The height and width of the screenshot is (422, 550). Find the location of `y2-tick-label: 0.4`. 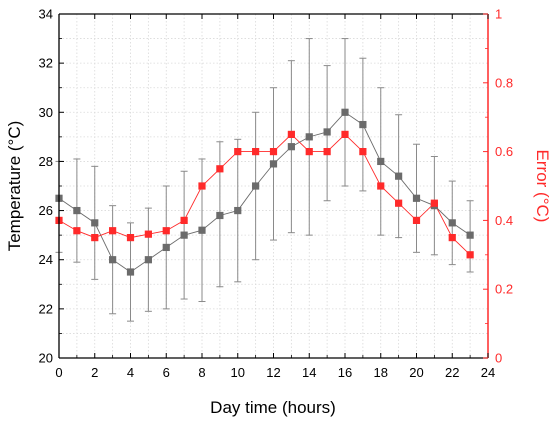

y2-tick-label: 0.4 is located at coordinates (504, 220).